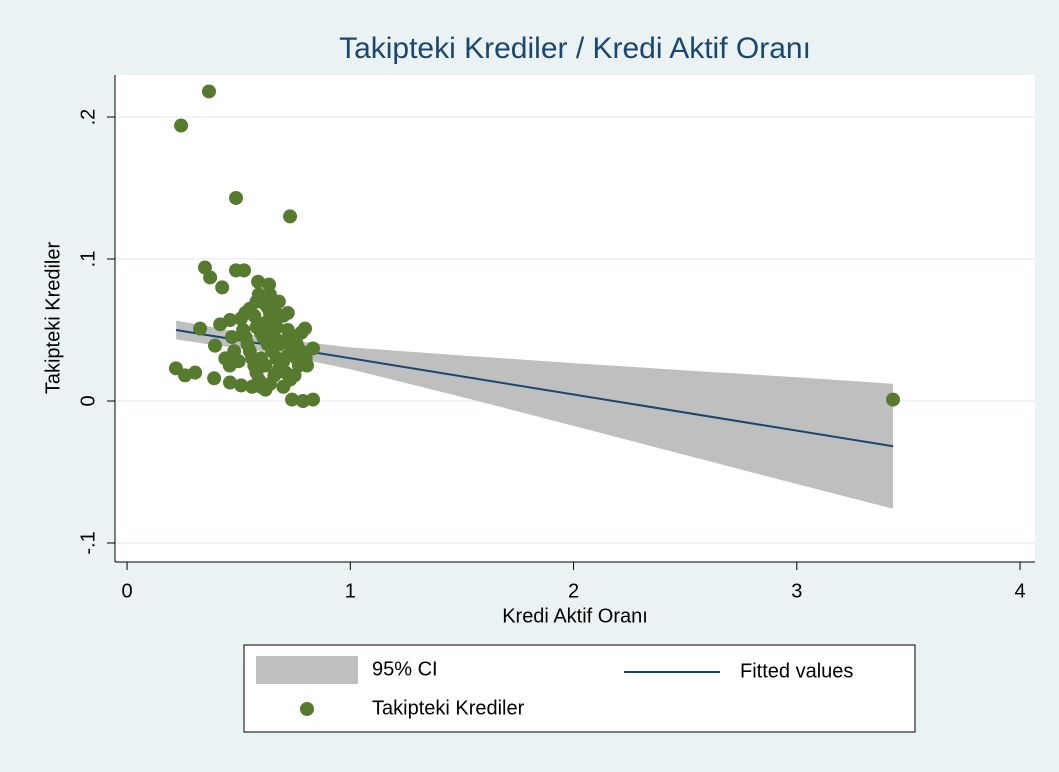  Describe the element at coordinates (126, 591) in the screenshot. I see `x-tick-label: 0` at that location.